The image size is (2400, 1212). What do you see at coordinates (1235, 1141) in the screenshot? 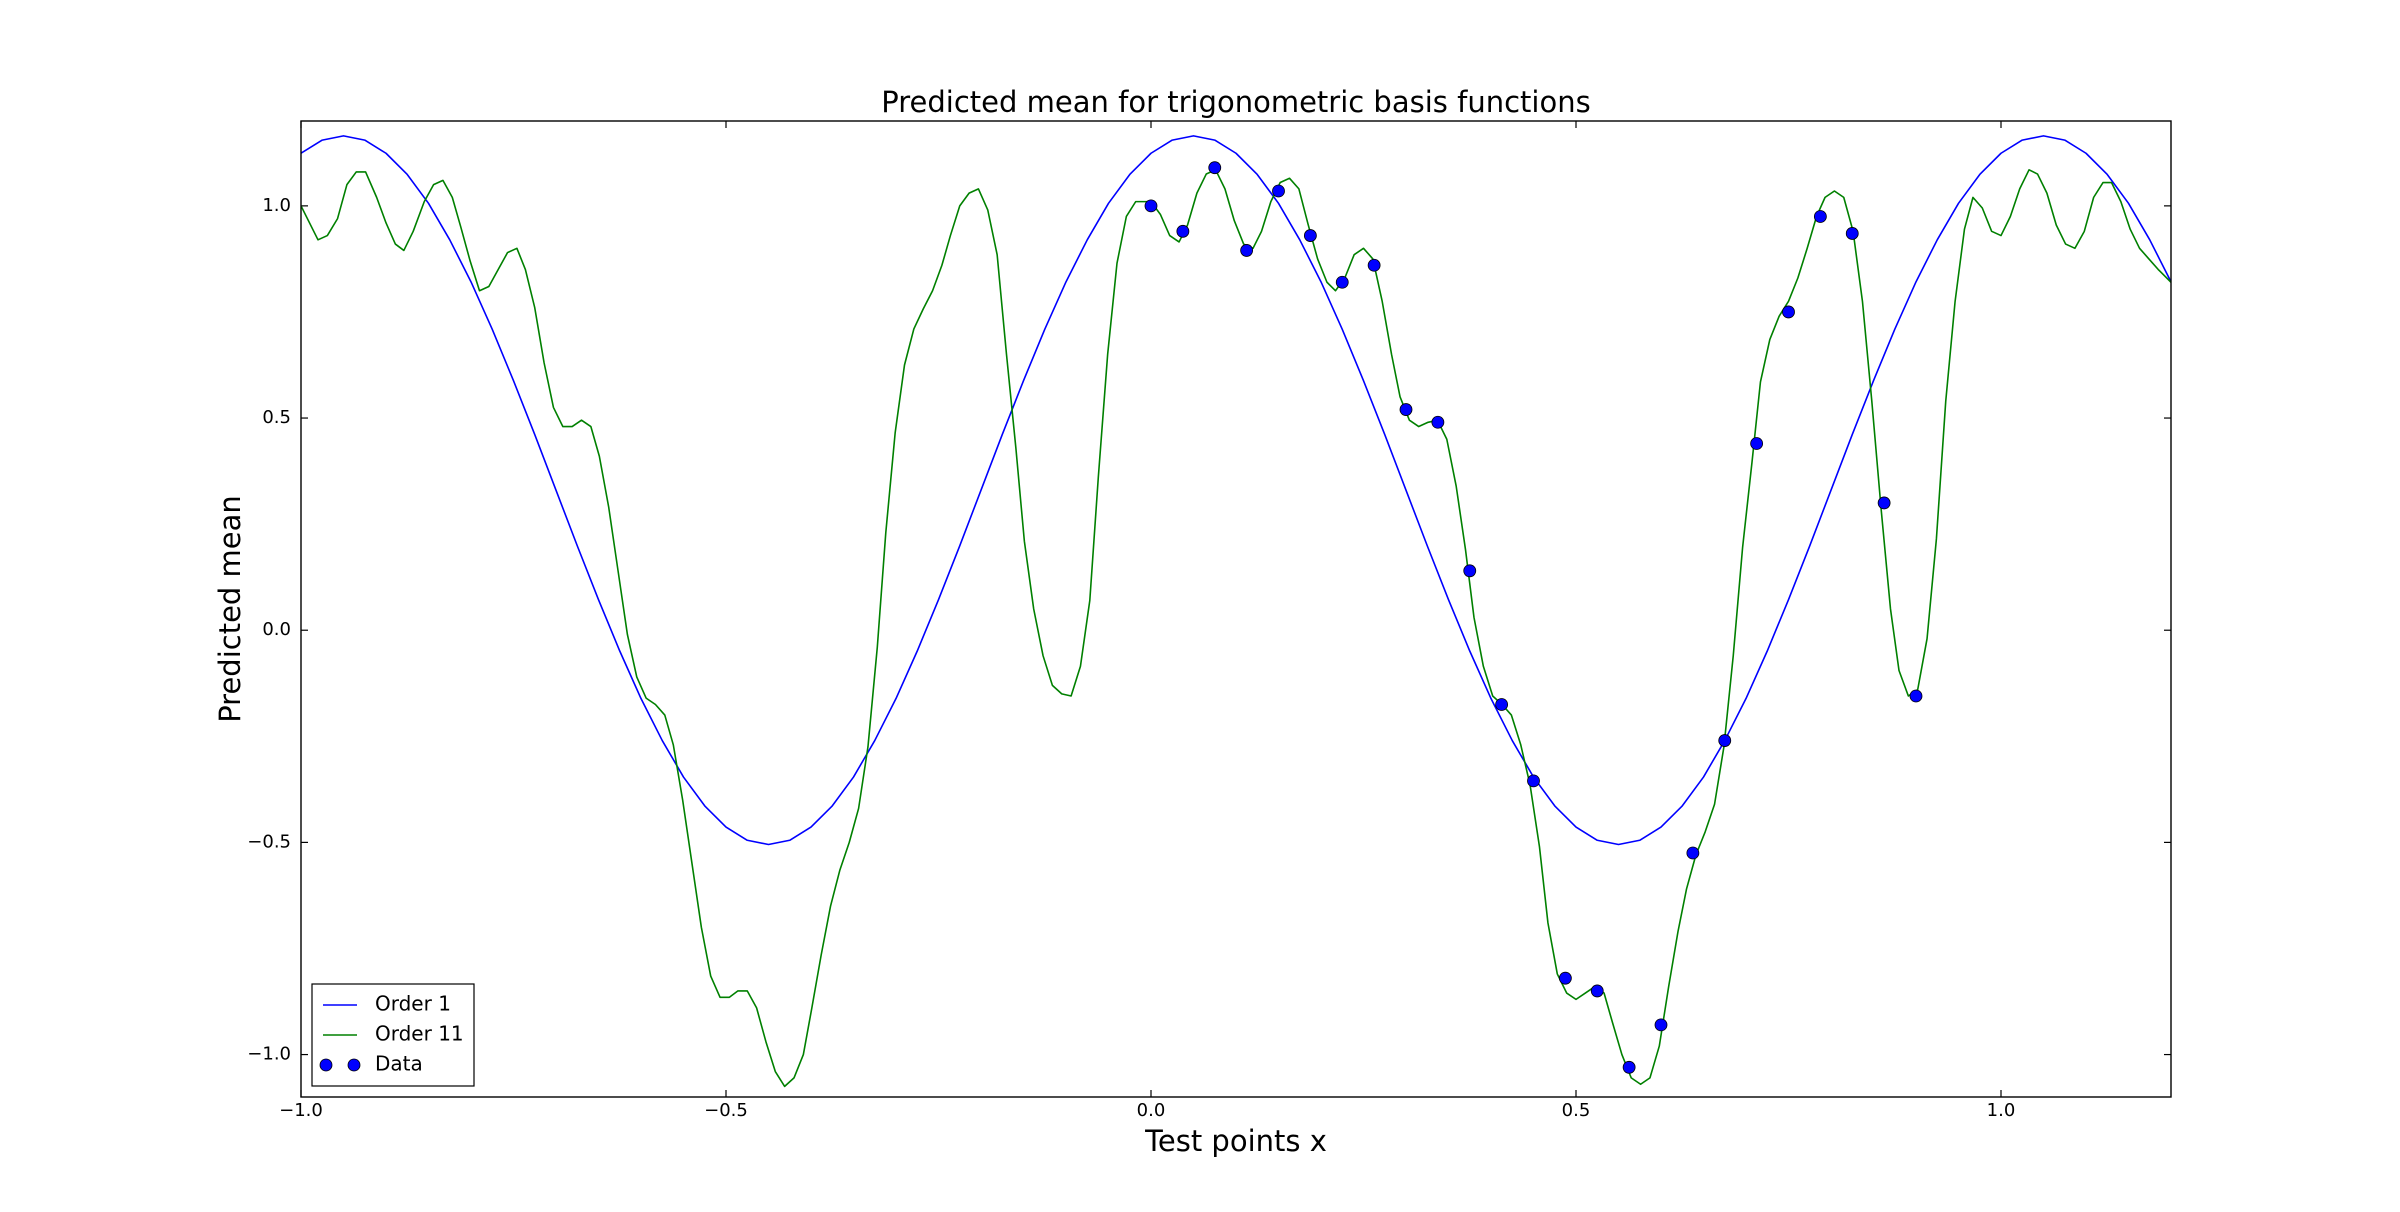
I see `x-axis-label: Test points x` at bounding box center [1235, 1141].